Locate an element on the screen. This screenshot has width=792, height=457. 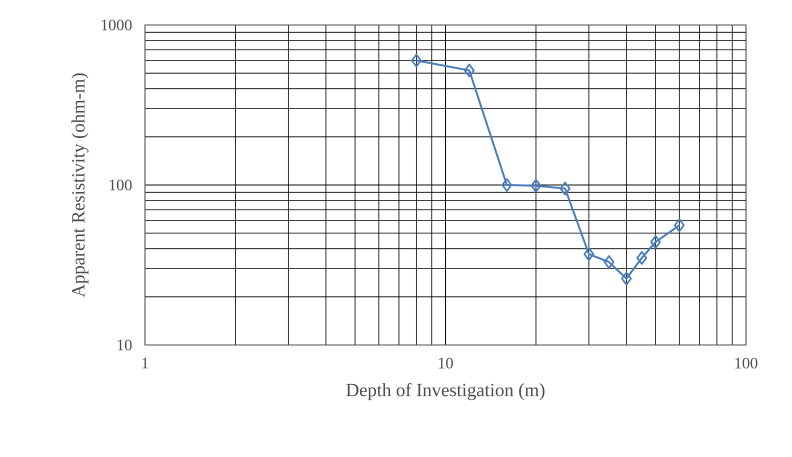
y-tick-label: 100 is located at coordinates (121, 185).